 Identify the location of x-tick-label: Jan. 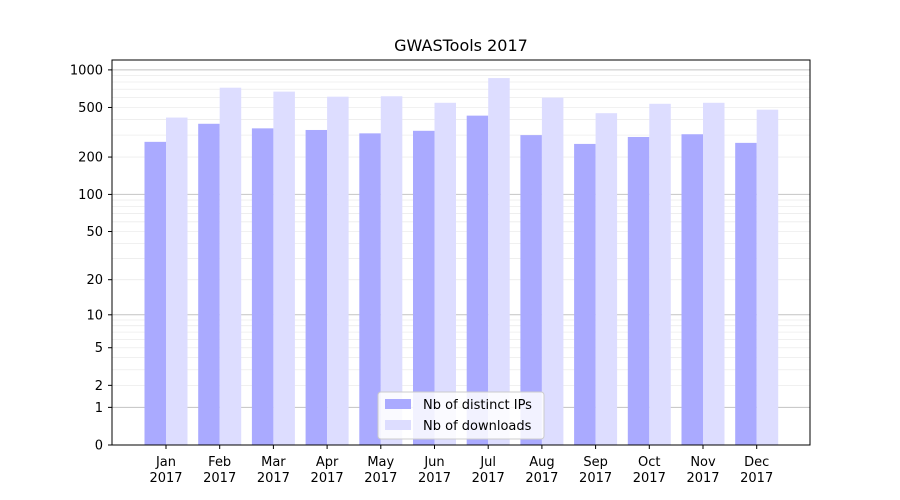
(165, 462).